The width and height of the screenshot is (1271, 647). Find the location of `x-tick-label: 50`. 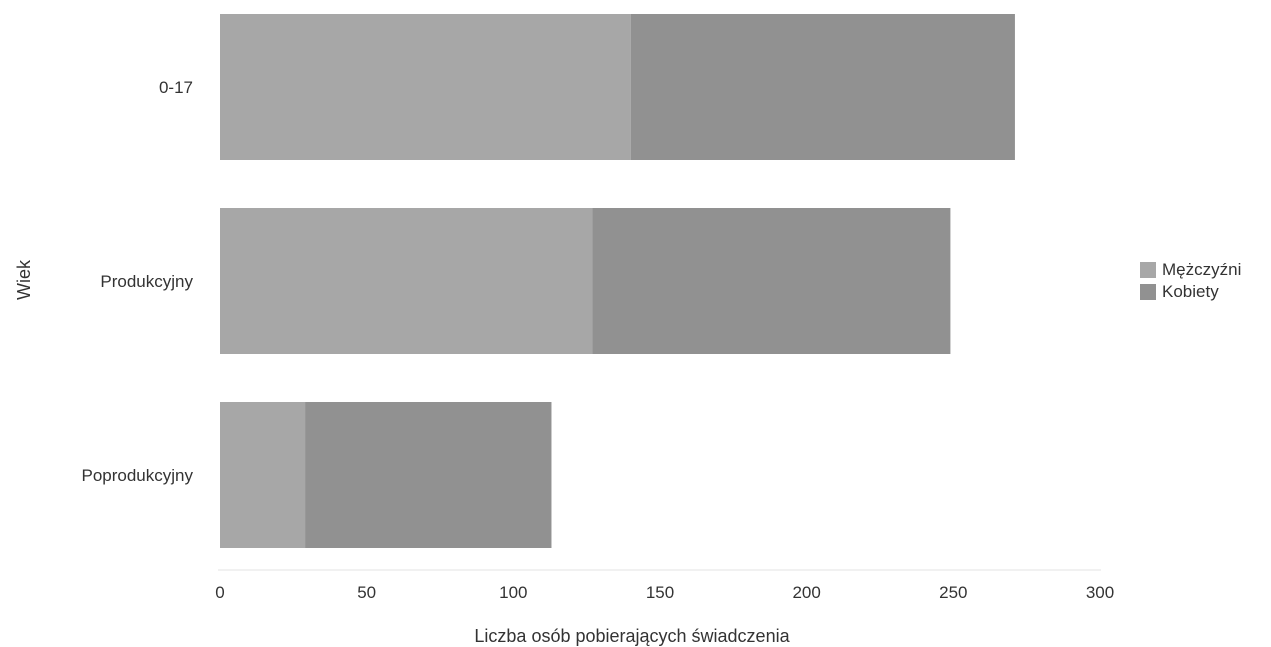

x-tick-label: 50 is located at coordinates (366, 592).